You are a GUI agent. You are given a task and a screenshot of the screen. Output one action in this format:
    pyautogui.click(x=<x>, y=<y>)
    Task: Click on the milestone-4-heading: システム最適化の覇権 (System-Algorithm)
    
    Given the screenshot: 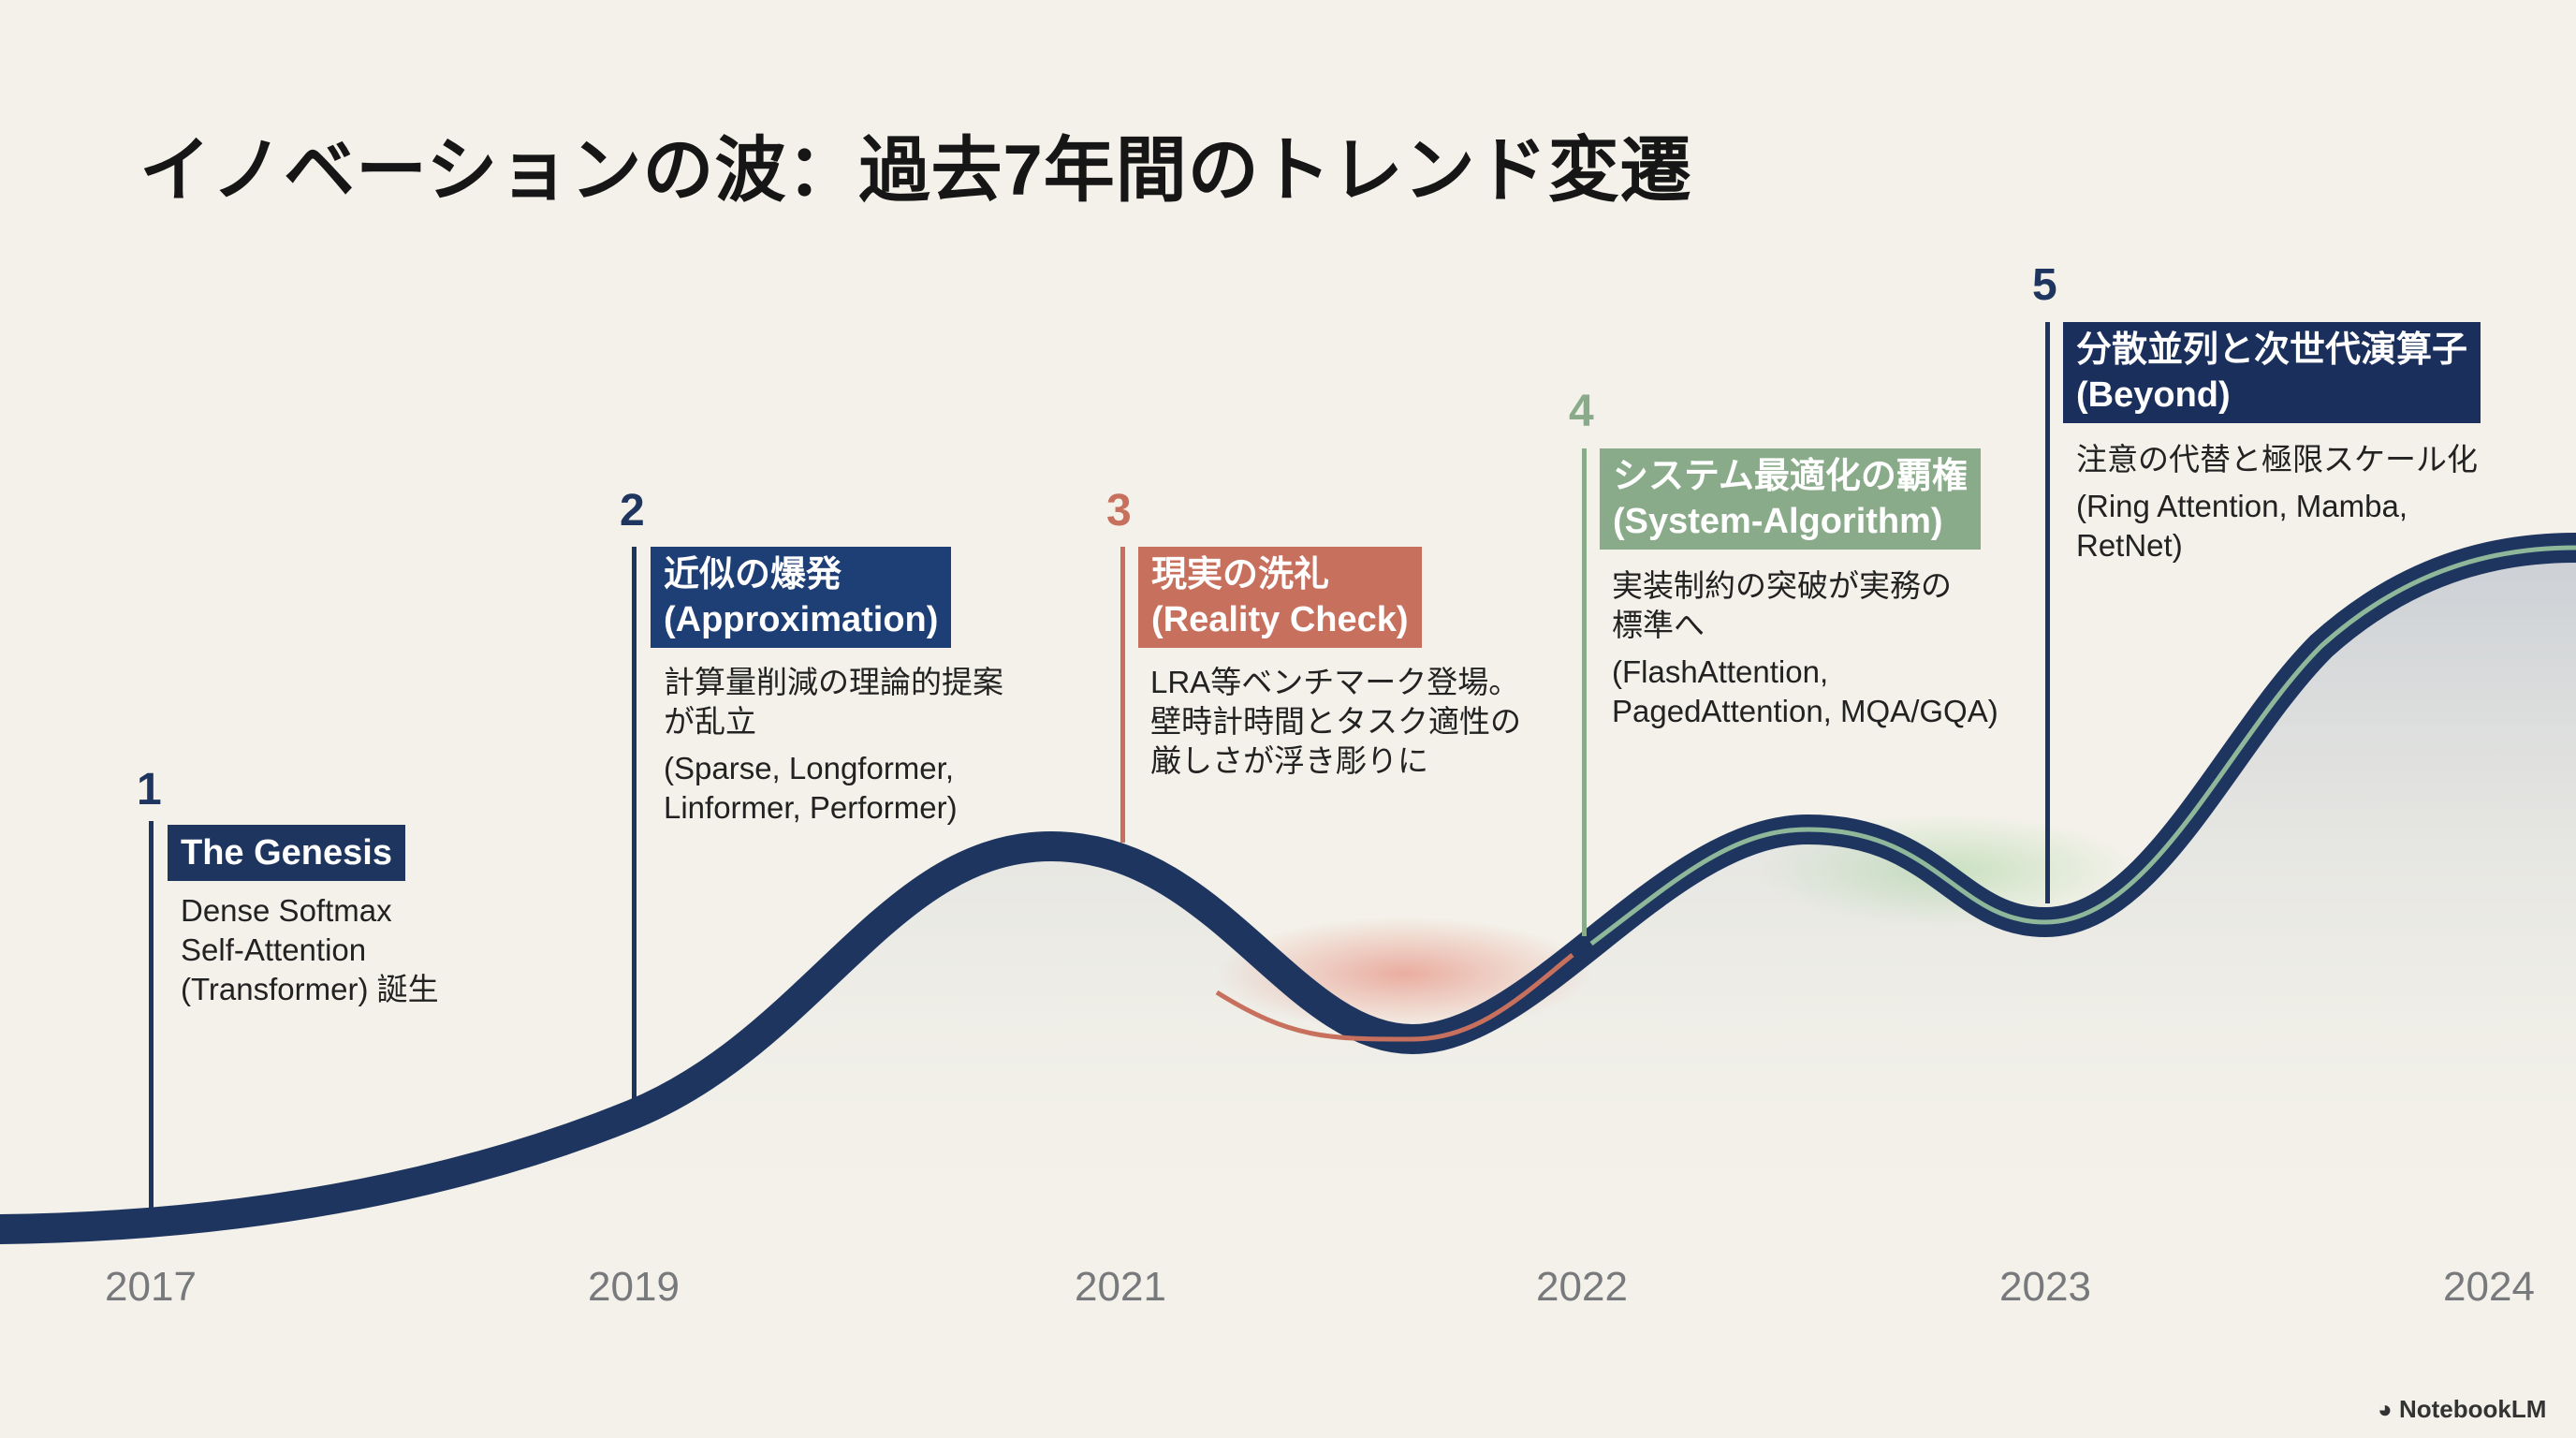 What is the action you would take?
    pyautogui.click(x=1790, y=499)
    